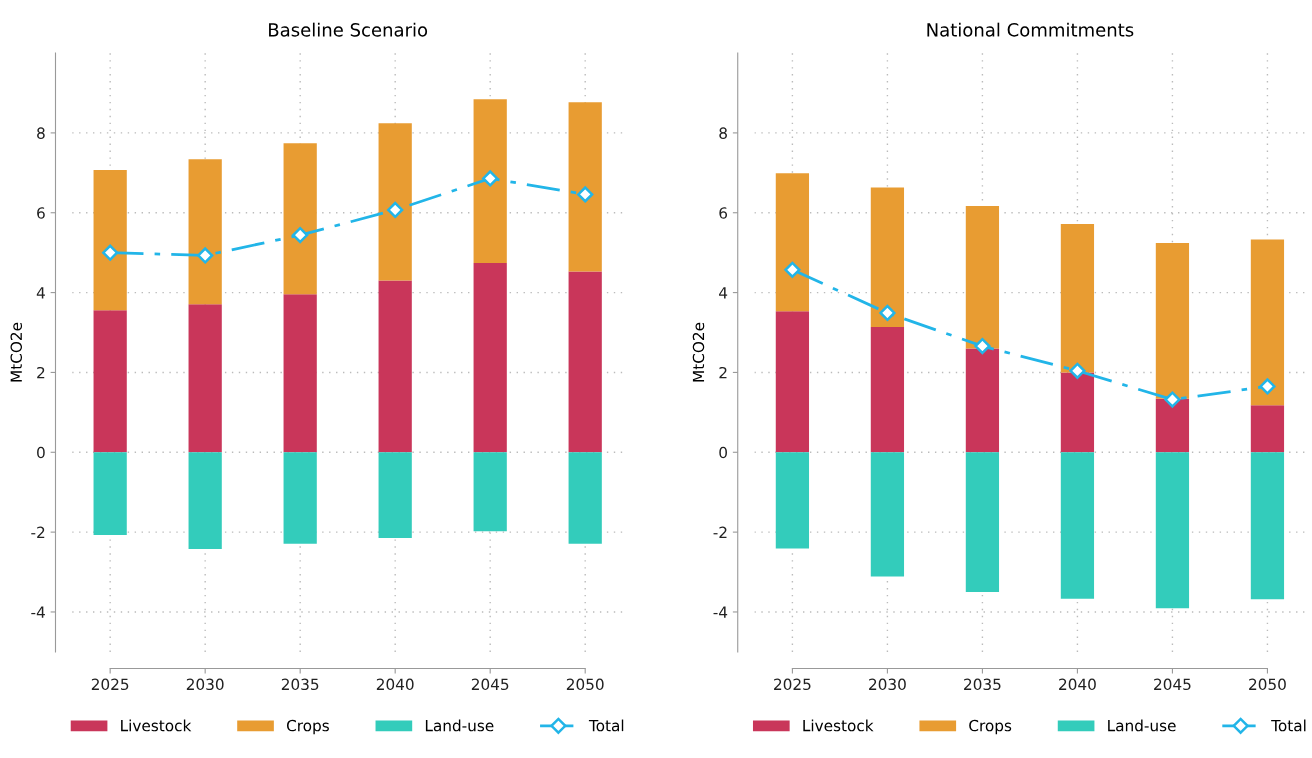 This screenshot has width=1312, height=758. Describe the element at coordinates (348, 29) in the screenshot. I see `chart-title: Baseline Scenario` at that location.